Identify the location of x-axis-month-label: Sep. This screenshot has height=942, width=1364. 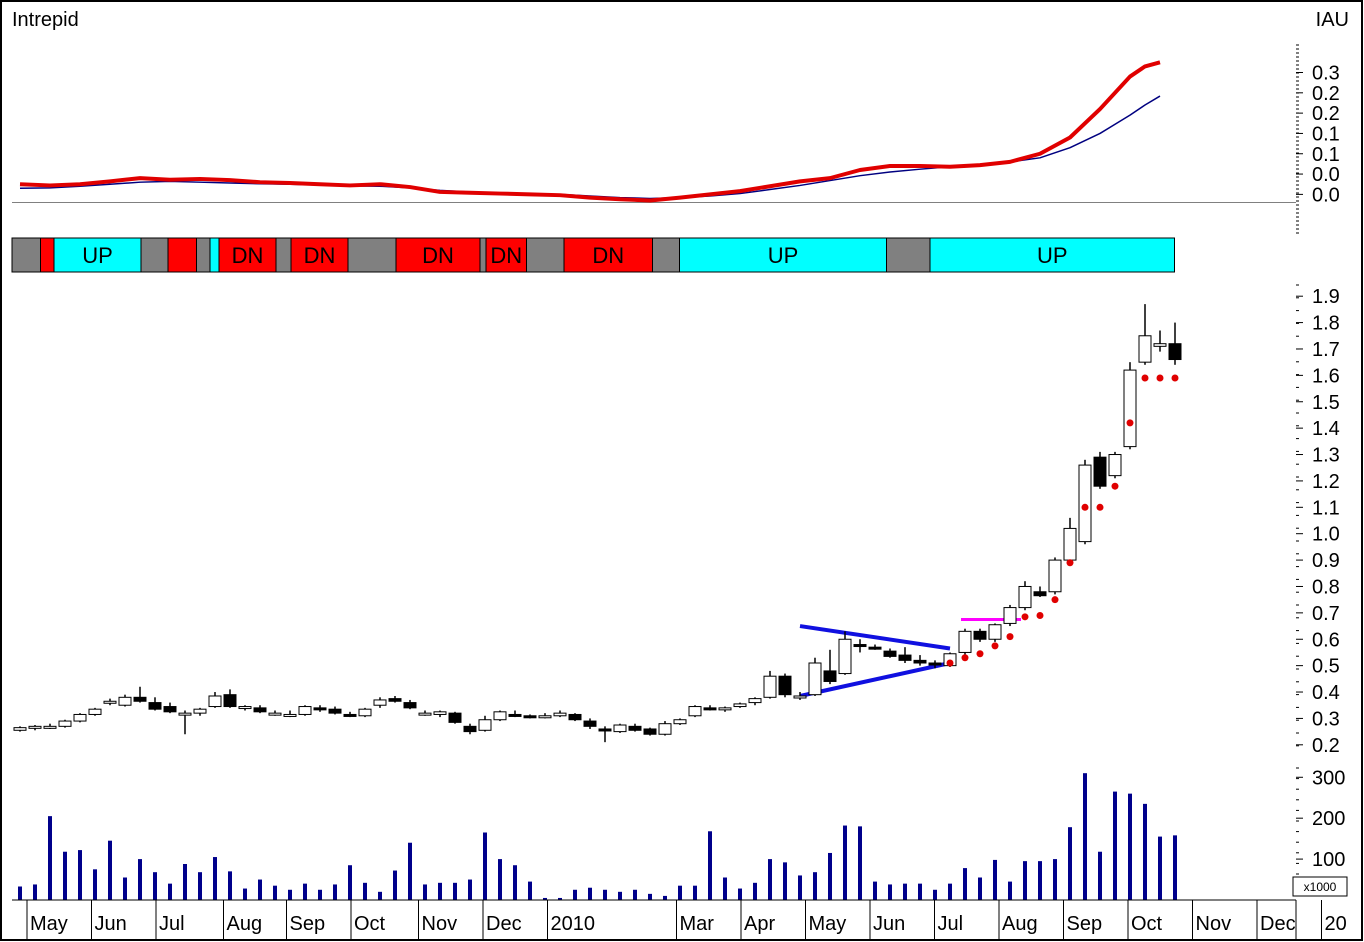
(1085, 924).